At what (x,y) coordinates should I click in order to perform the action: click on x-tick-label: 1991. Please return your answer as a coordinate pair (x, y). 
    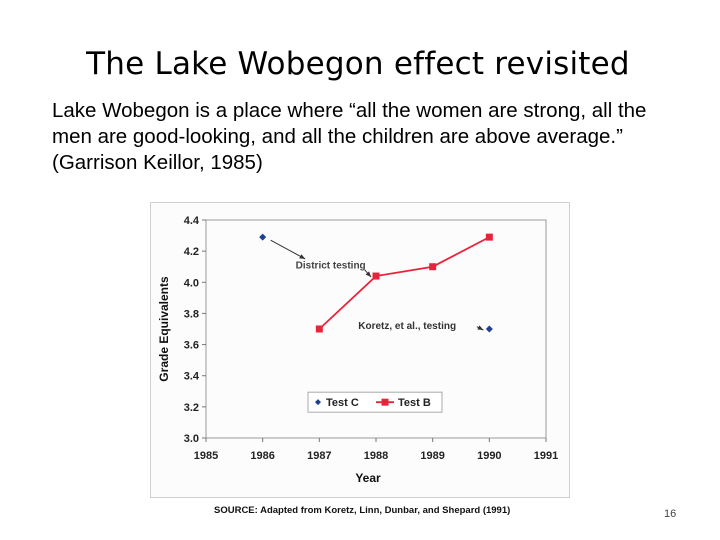
    Looking at the image, I should click on (546, 456).